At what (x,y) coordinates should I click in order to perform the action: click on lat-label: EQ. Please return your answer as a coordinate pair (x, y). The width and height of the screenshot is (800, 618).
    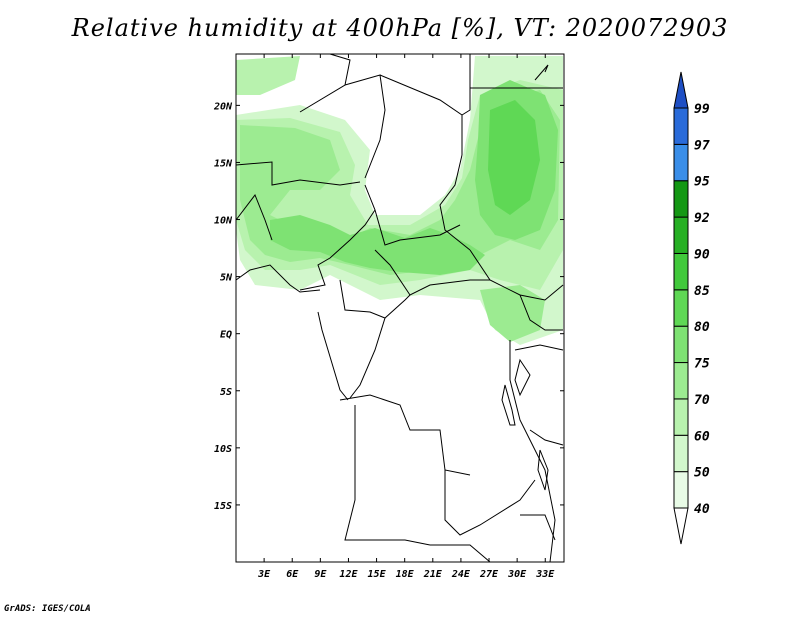
    Looking at the image, I should click on (226, 335).